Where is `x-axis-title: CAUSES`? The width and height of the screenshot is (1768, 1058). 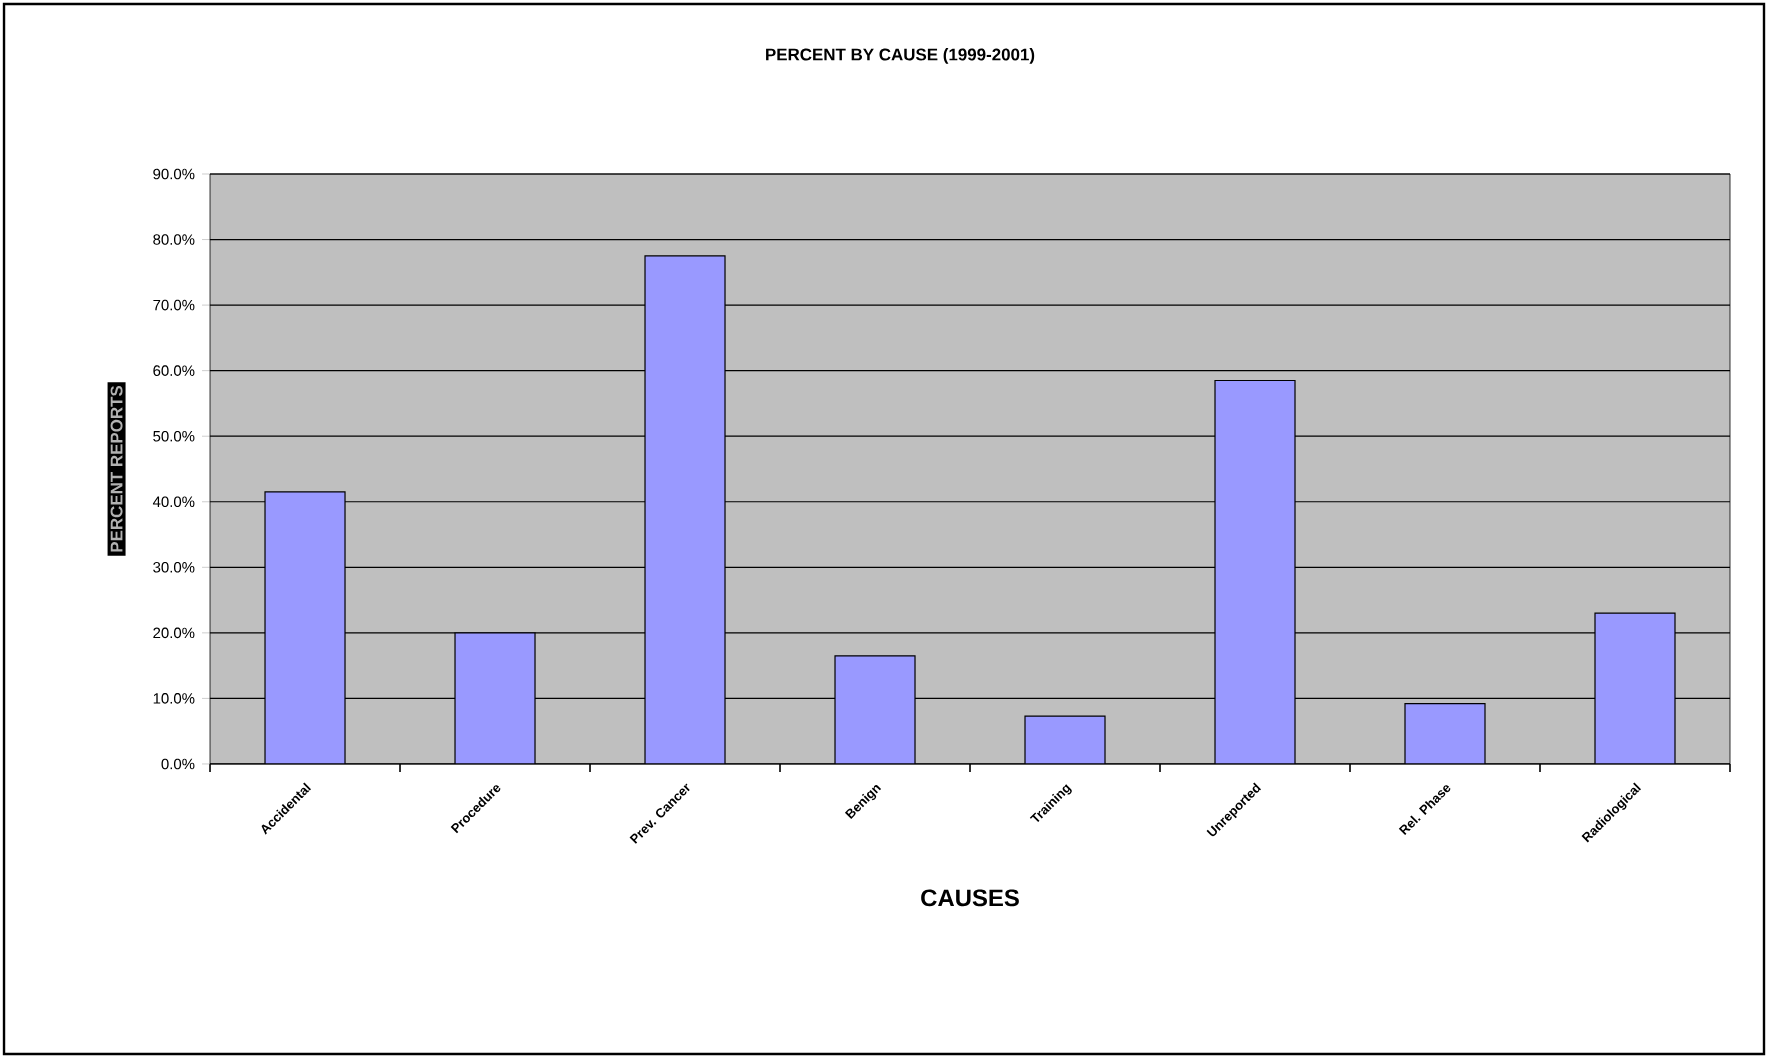
x-axis-title: CAUSES is located at coordinates (970, 898).